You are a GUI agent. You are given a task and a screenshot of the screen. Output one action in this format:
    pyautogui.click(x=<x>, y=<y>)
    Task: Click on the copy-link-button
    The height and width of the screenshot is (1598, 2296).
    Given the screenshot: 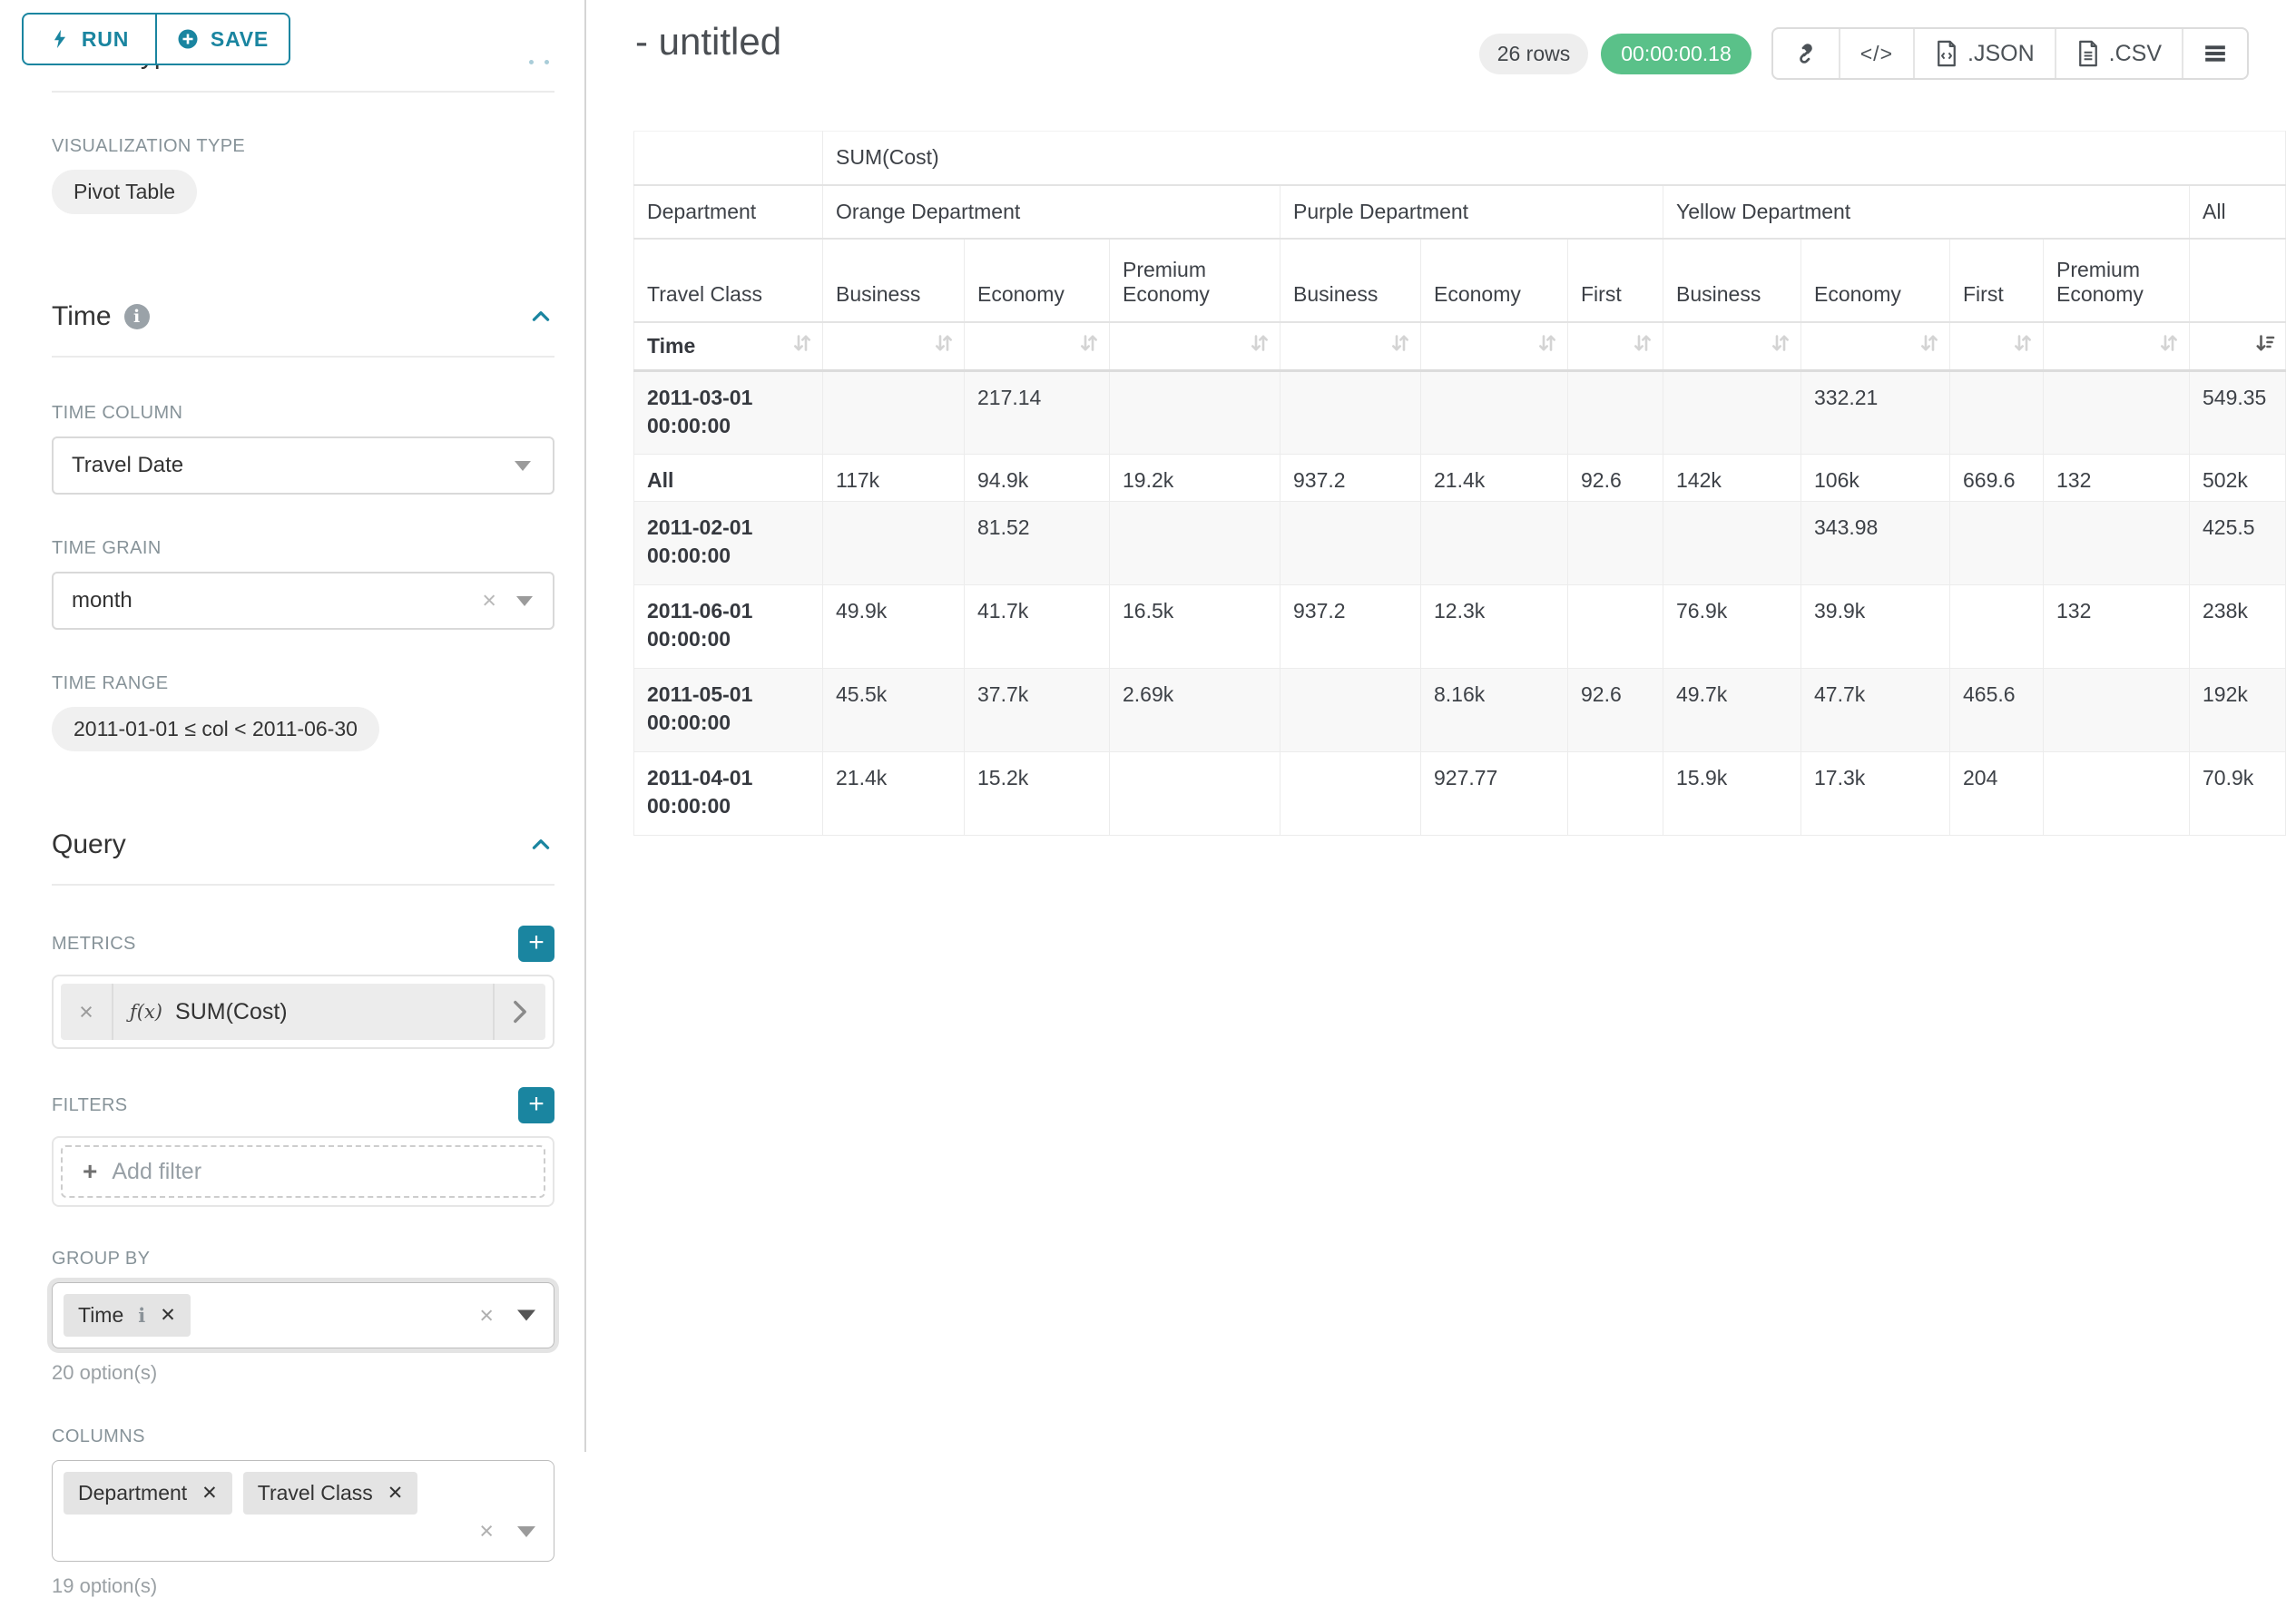 What is the action you would take?
    pyautogui.click(x=1806, y=53)
    